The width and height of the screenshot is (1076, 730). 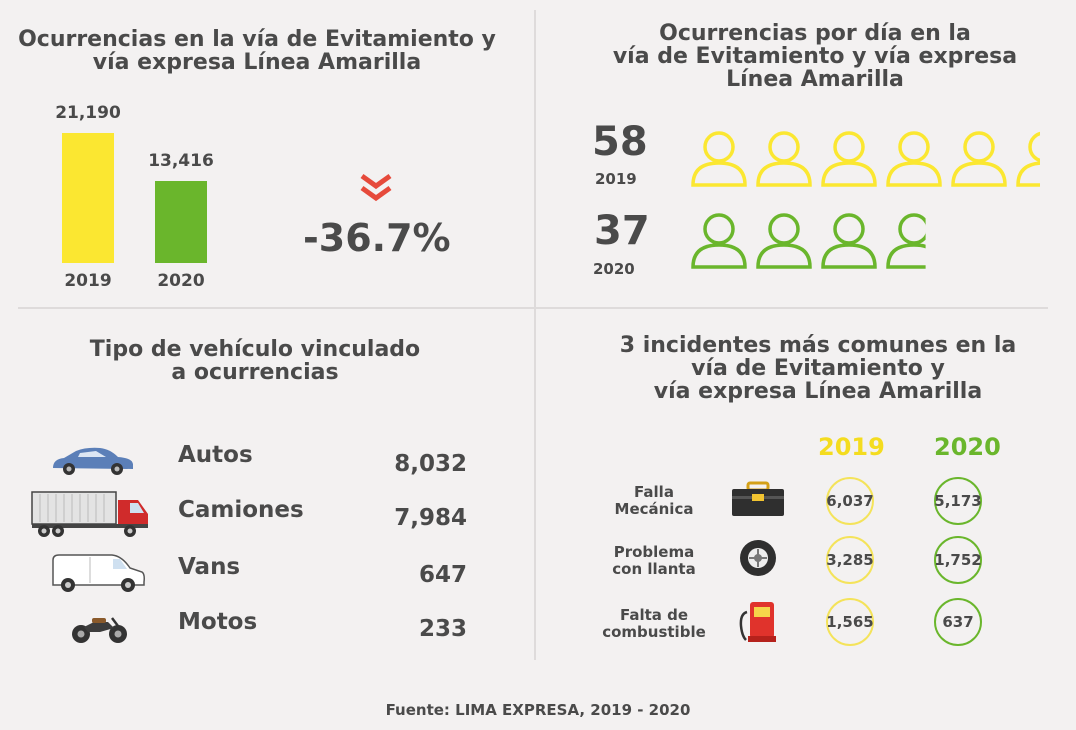 I want to click on value-circle-2019: 3,285, so click(x=850, y=560).